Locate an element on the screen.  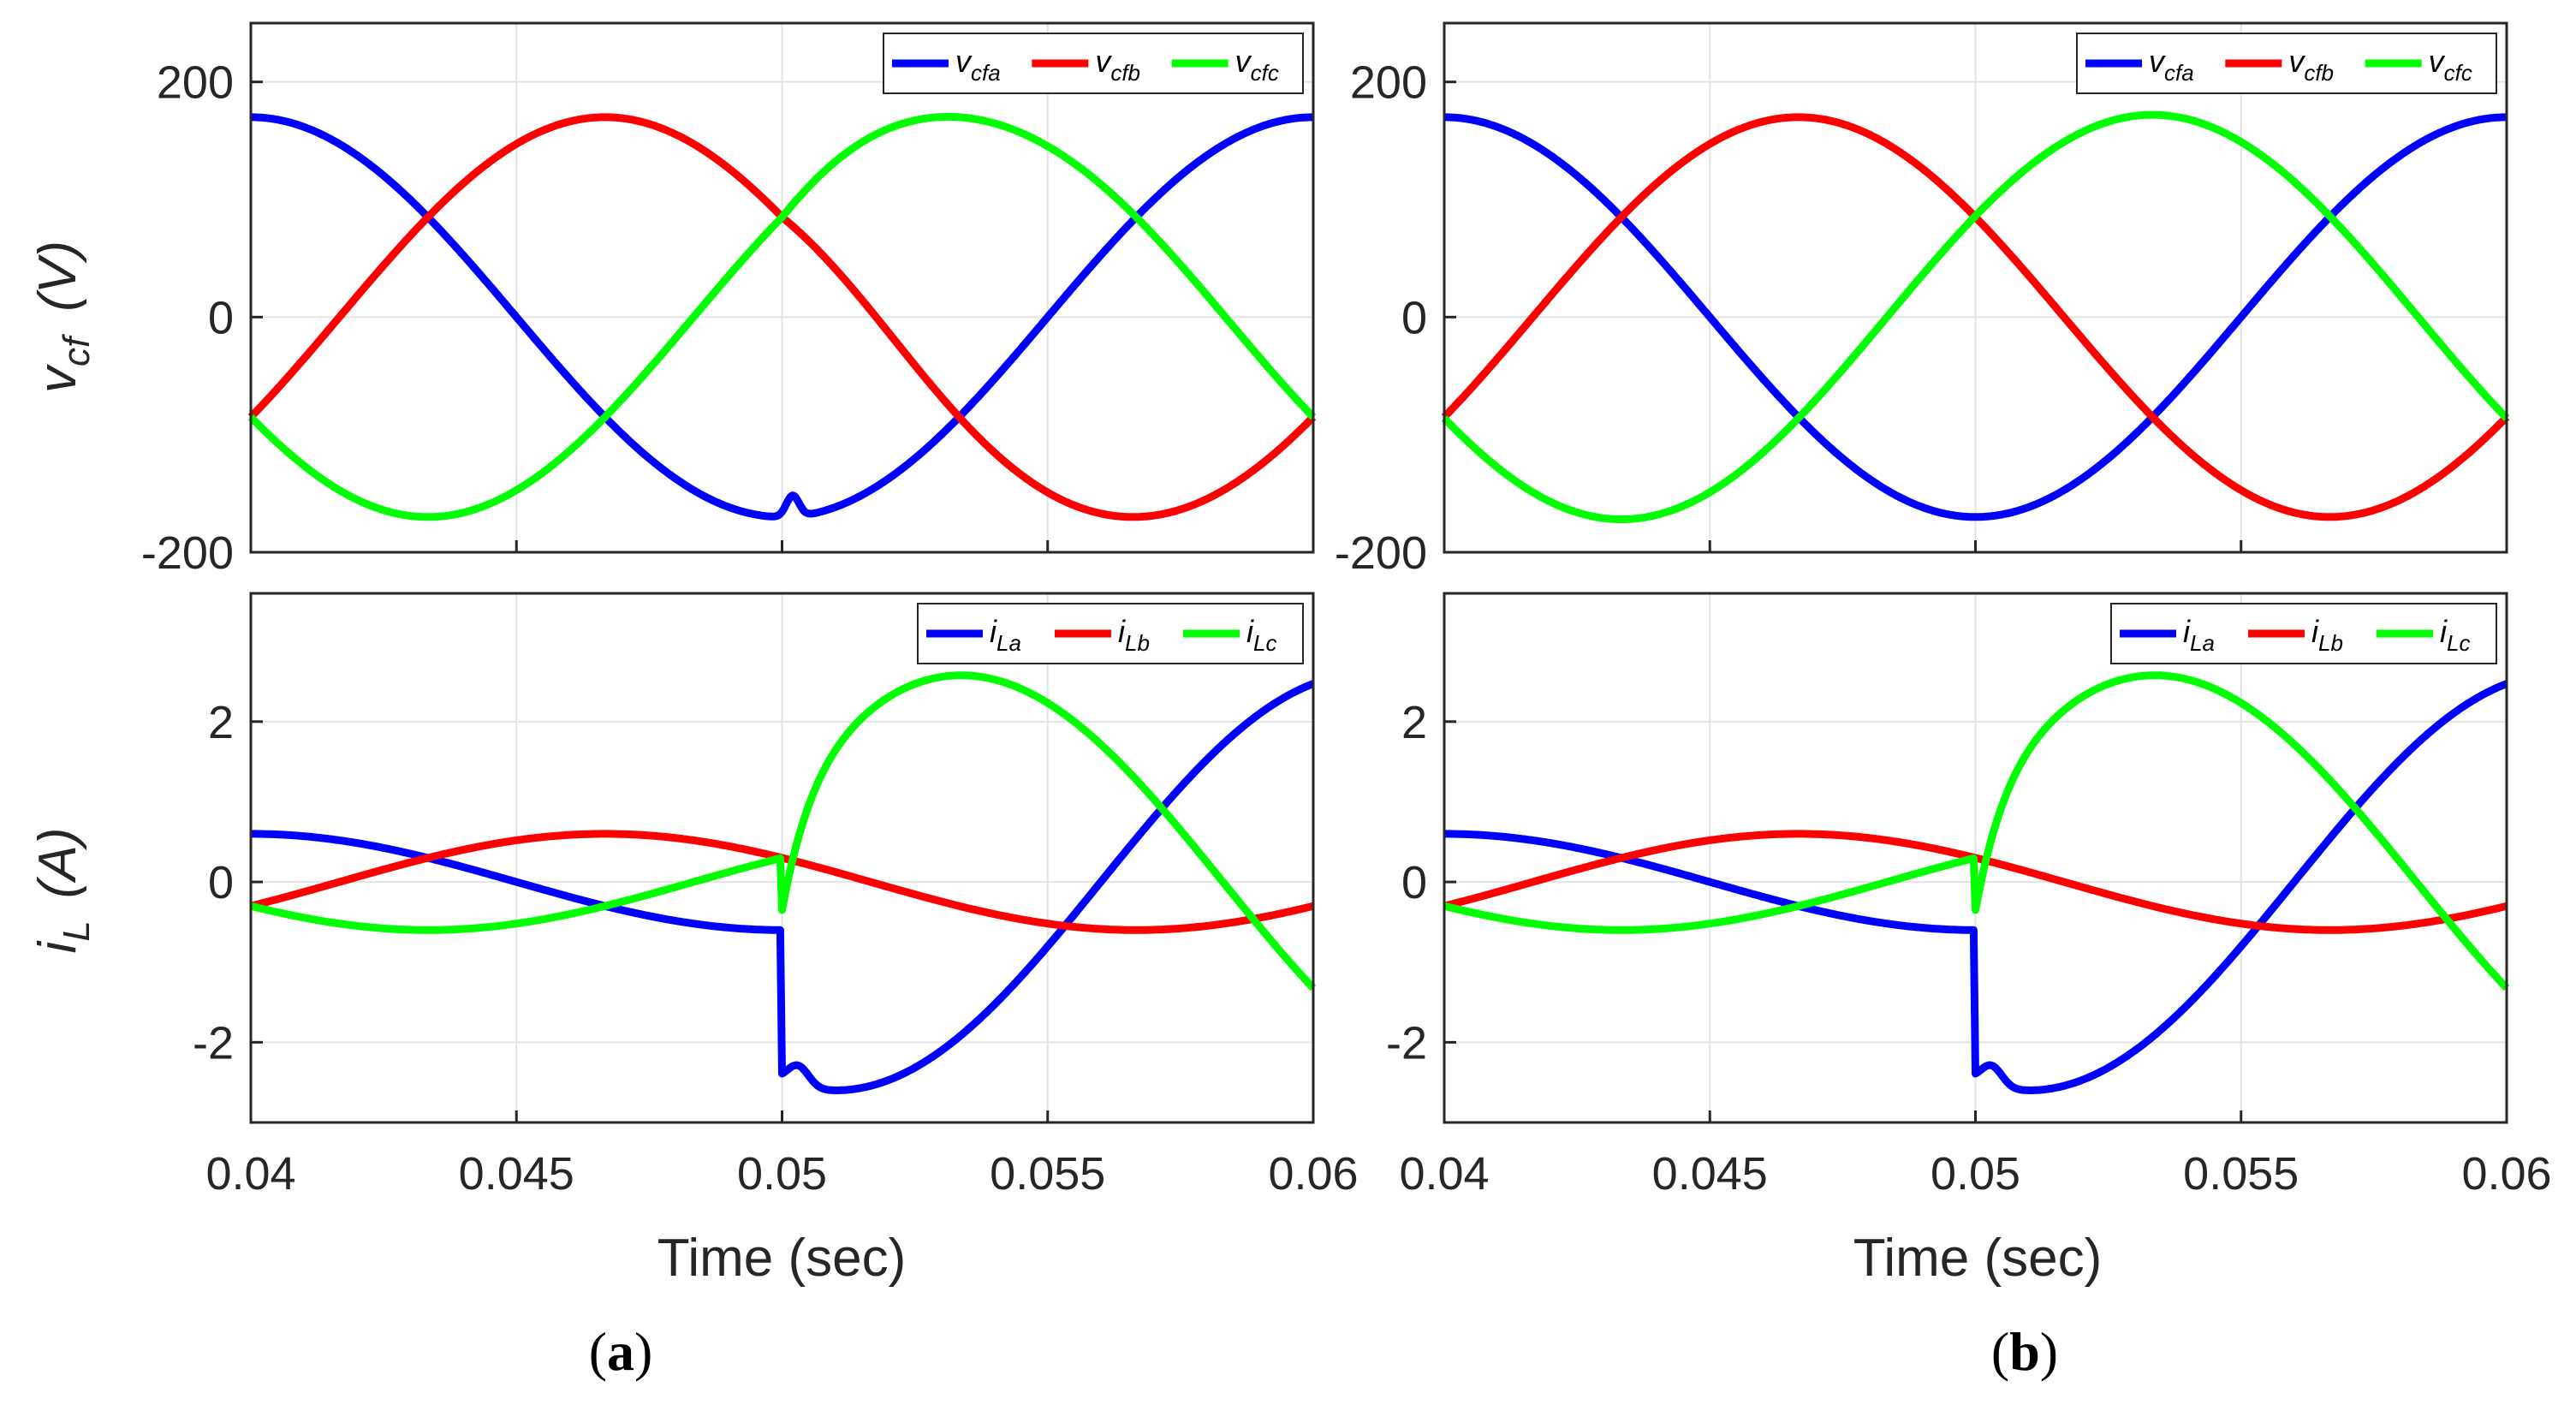
ylabel-current-unit: (A) is located at coordinates (58, 863).